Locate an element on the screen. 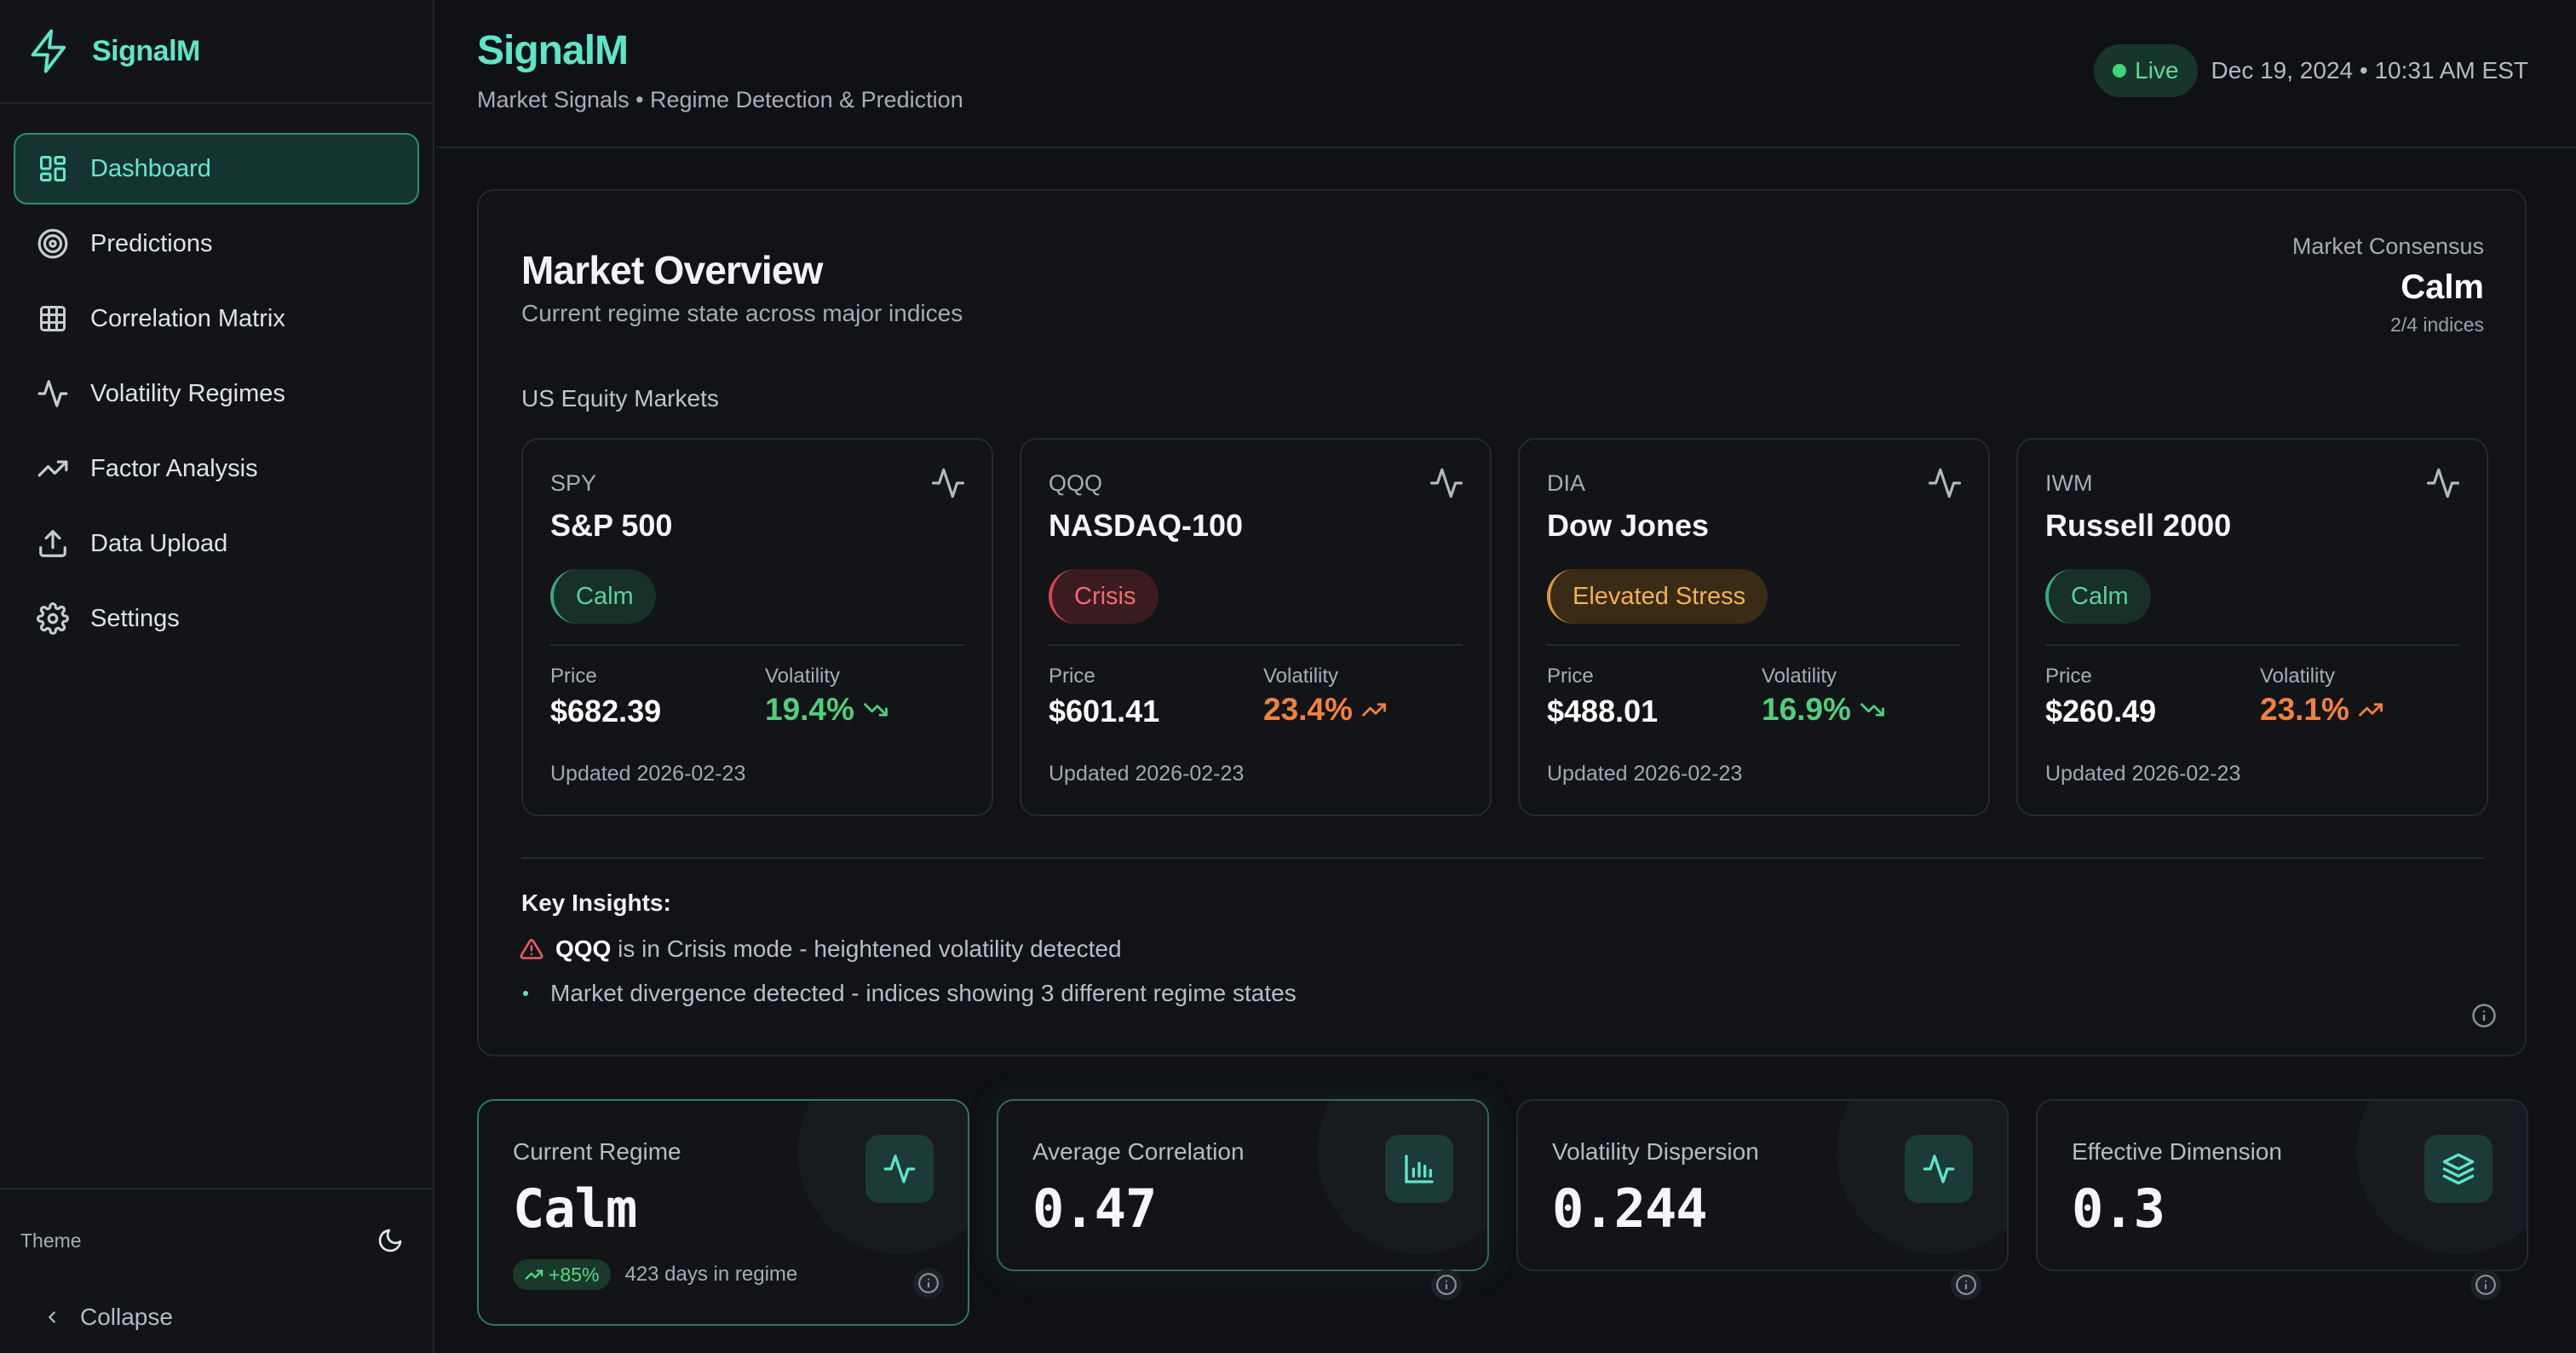  sidebar-item-factor-analysis: Factor Analysis is located at coordinates (217, 468).